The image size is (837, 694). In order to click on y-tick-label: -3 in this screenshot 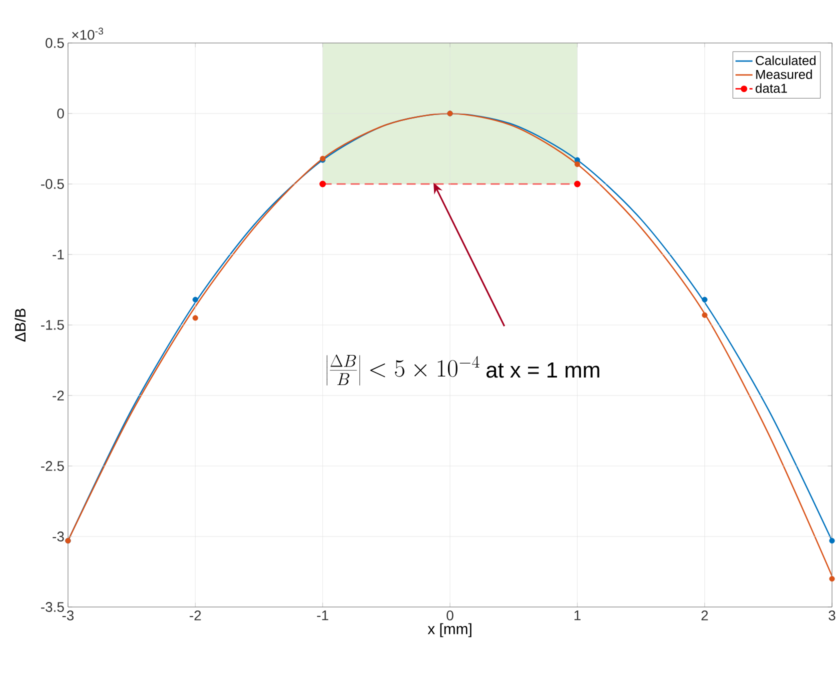, I will do `click(58, 537)`.